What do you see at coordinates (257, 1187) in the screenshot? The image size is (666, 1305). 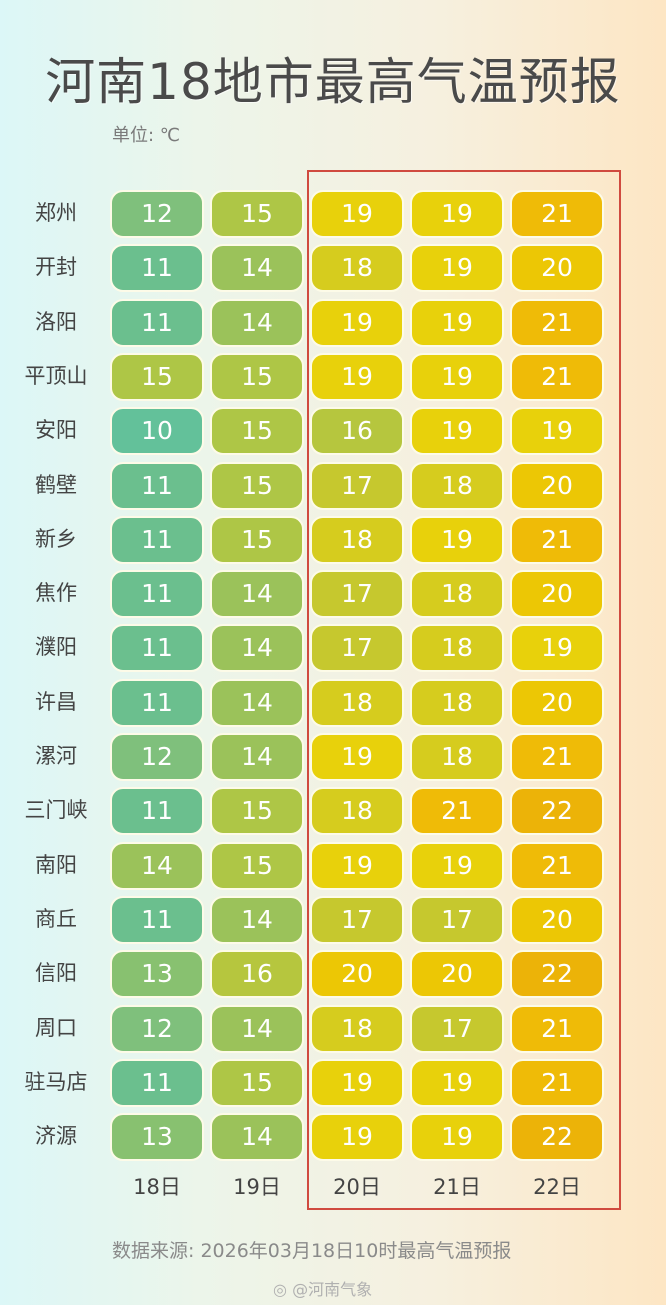 I see `date-label: 19日` at bounding box center [257, 1187].